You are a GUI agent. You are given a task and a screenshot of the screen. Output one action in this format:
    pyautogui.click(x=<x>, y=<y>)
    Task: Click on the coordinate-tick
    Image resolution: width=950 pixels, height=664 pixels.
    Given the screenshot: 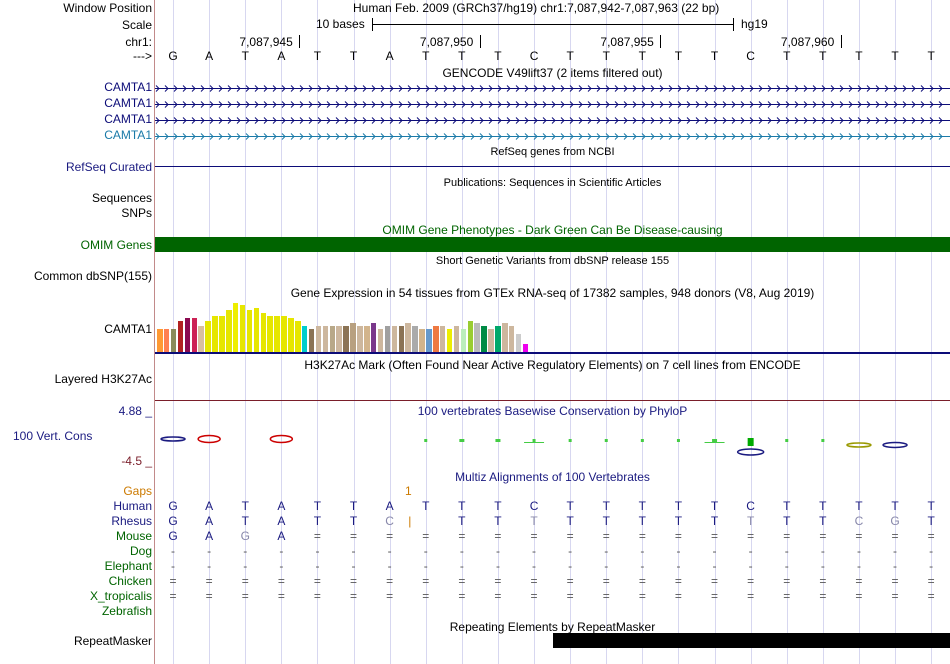 What is the action you would take?
    pyautogui.click(x=480, y=41)
    